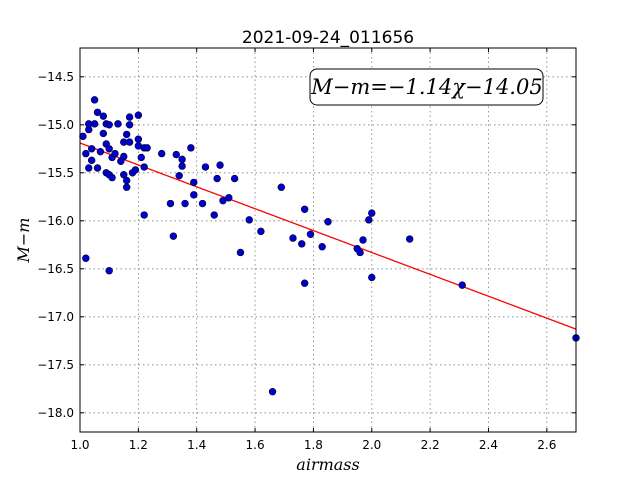 The width and height of the screenshot is (640, 480). What do you see at coordinates (55, 173) in the screenshot?
I see `y-tick-label: −15.5` at bounding box center [55, 173].